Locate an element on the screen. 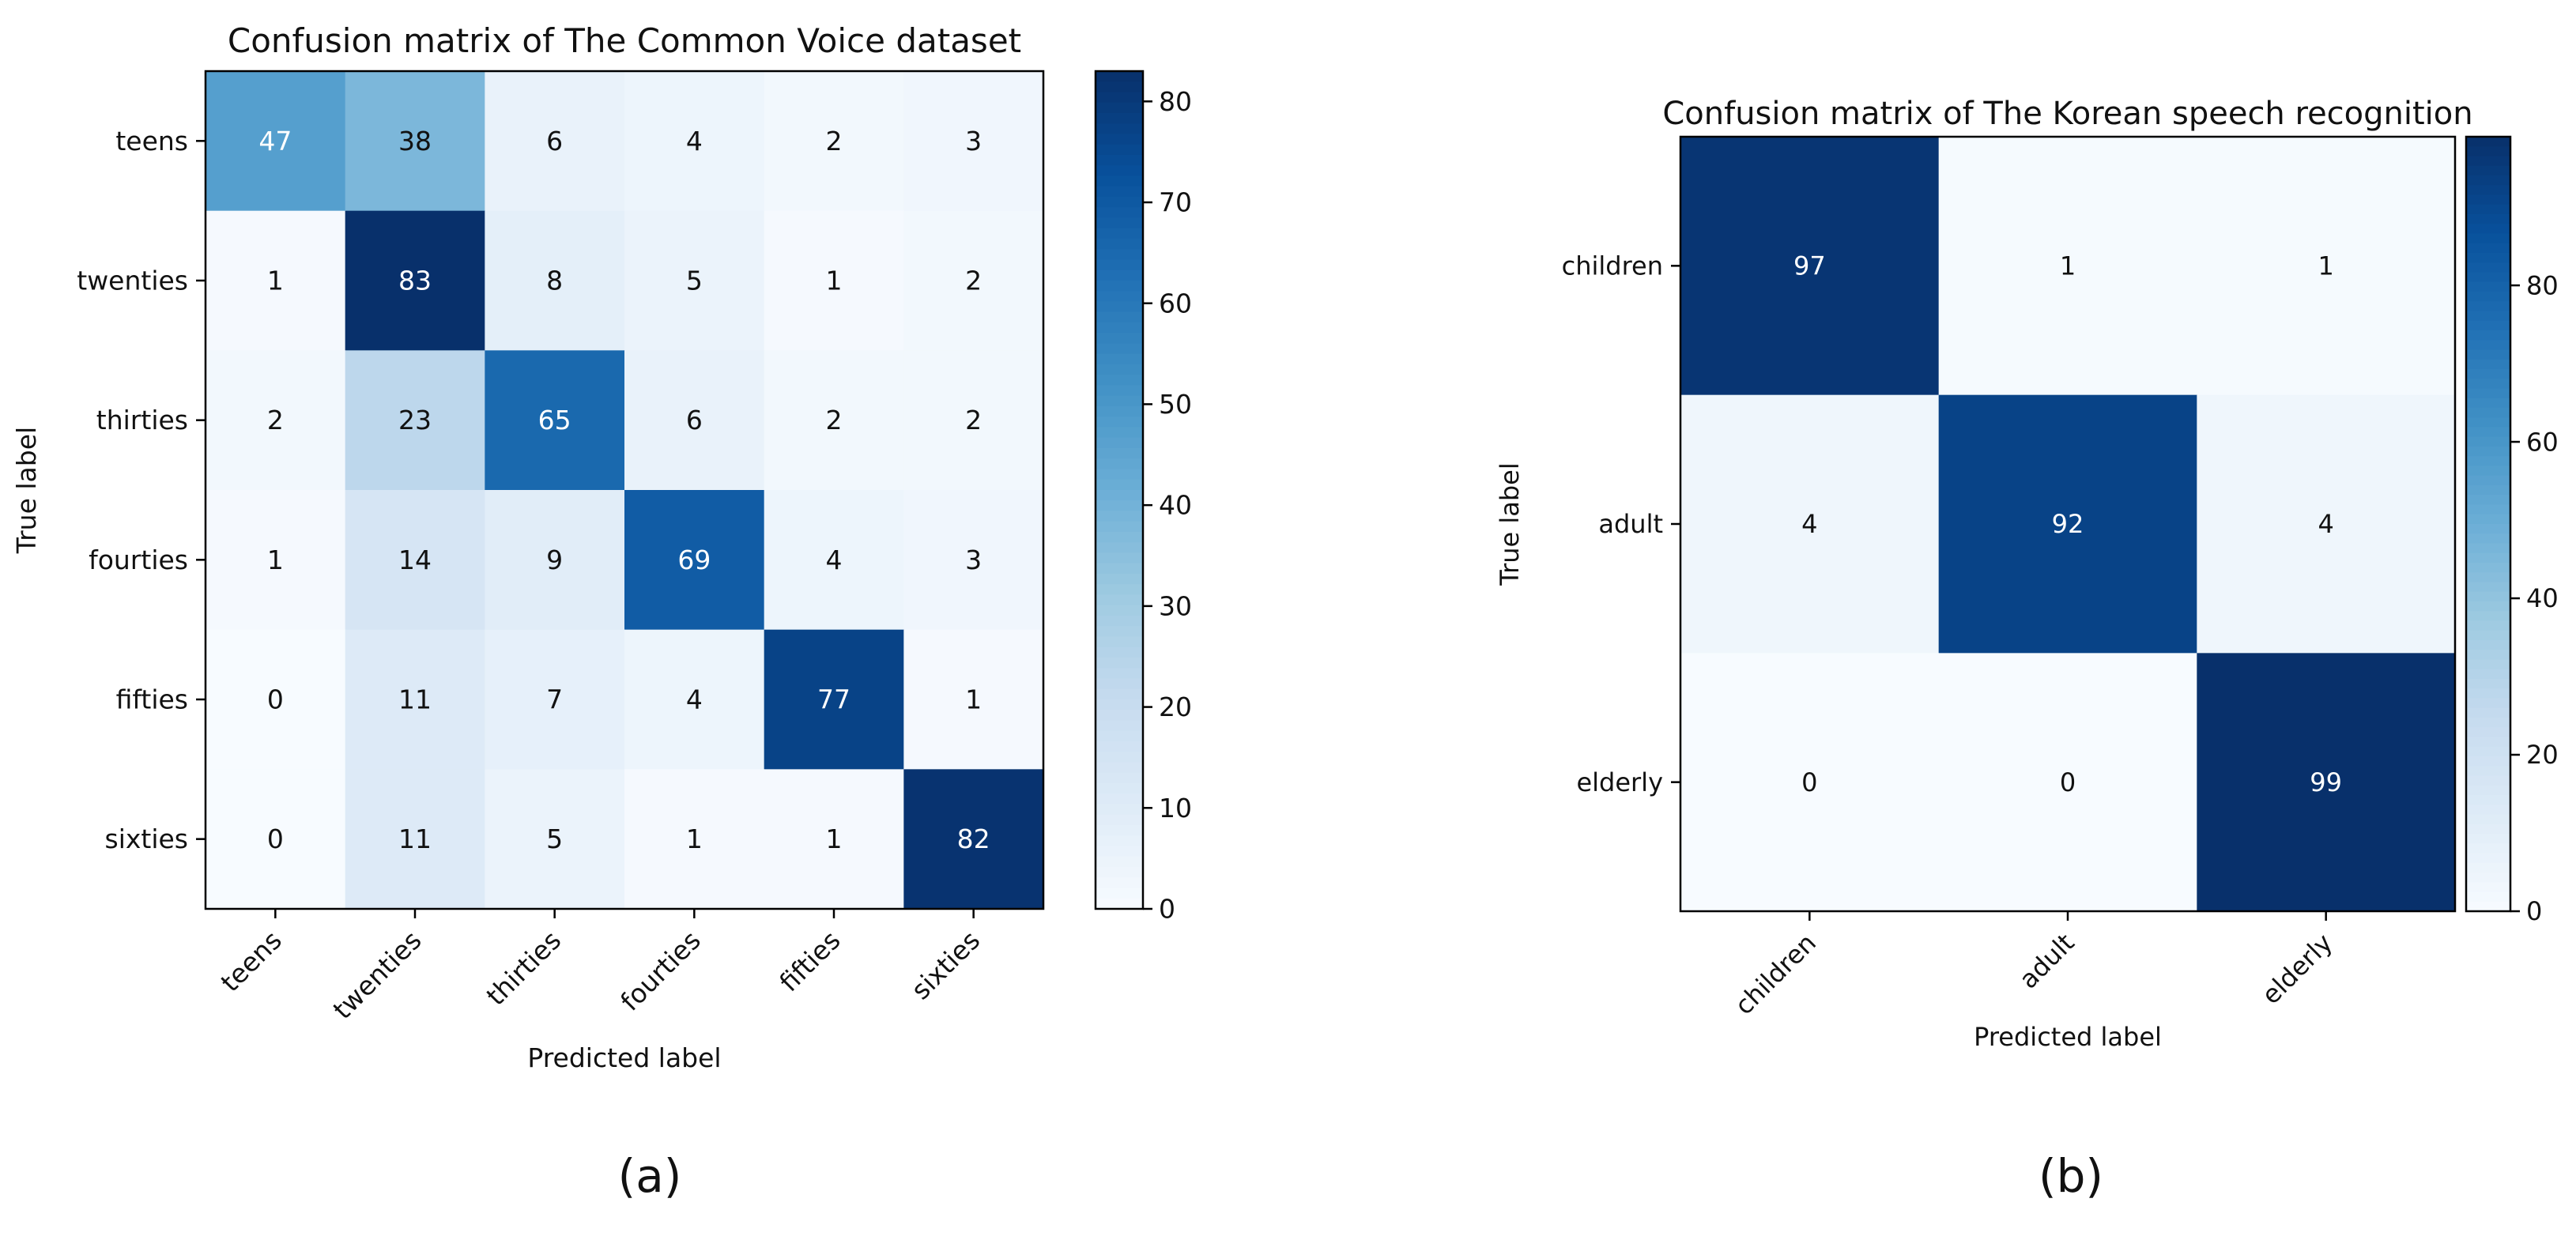  chart0-colorbar-tick-label-6: 60 is located at coordinates (1175, 303).